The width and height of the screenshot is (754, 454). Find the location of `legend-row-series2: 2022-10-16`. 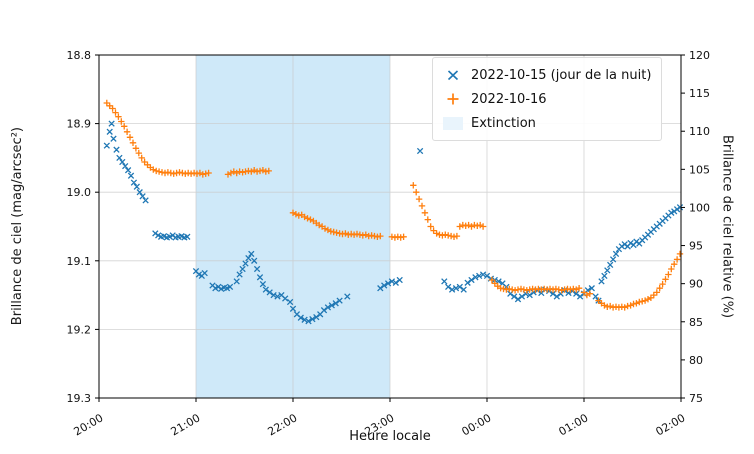

legend-row-series2: 2022-10-16 is located at coordinates (546, 99).